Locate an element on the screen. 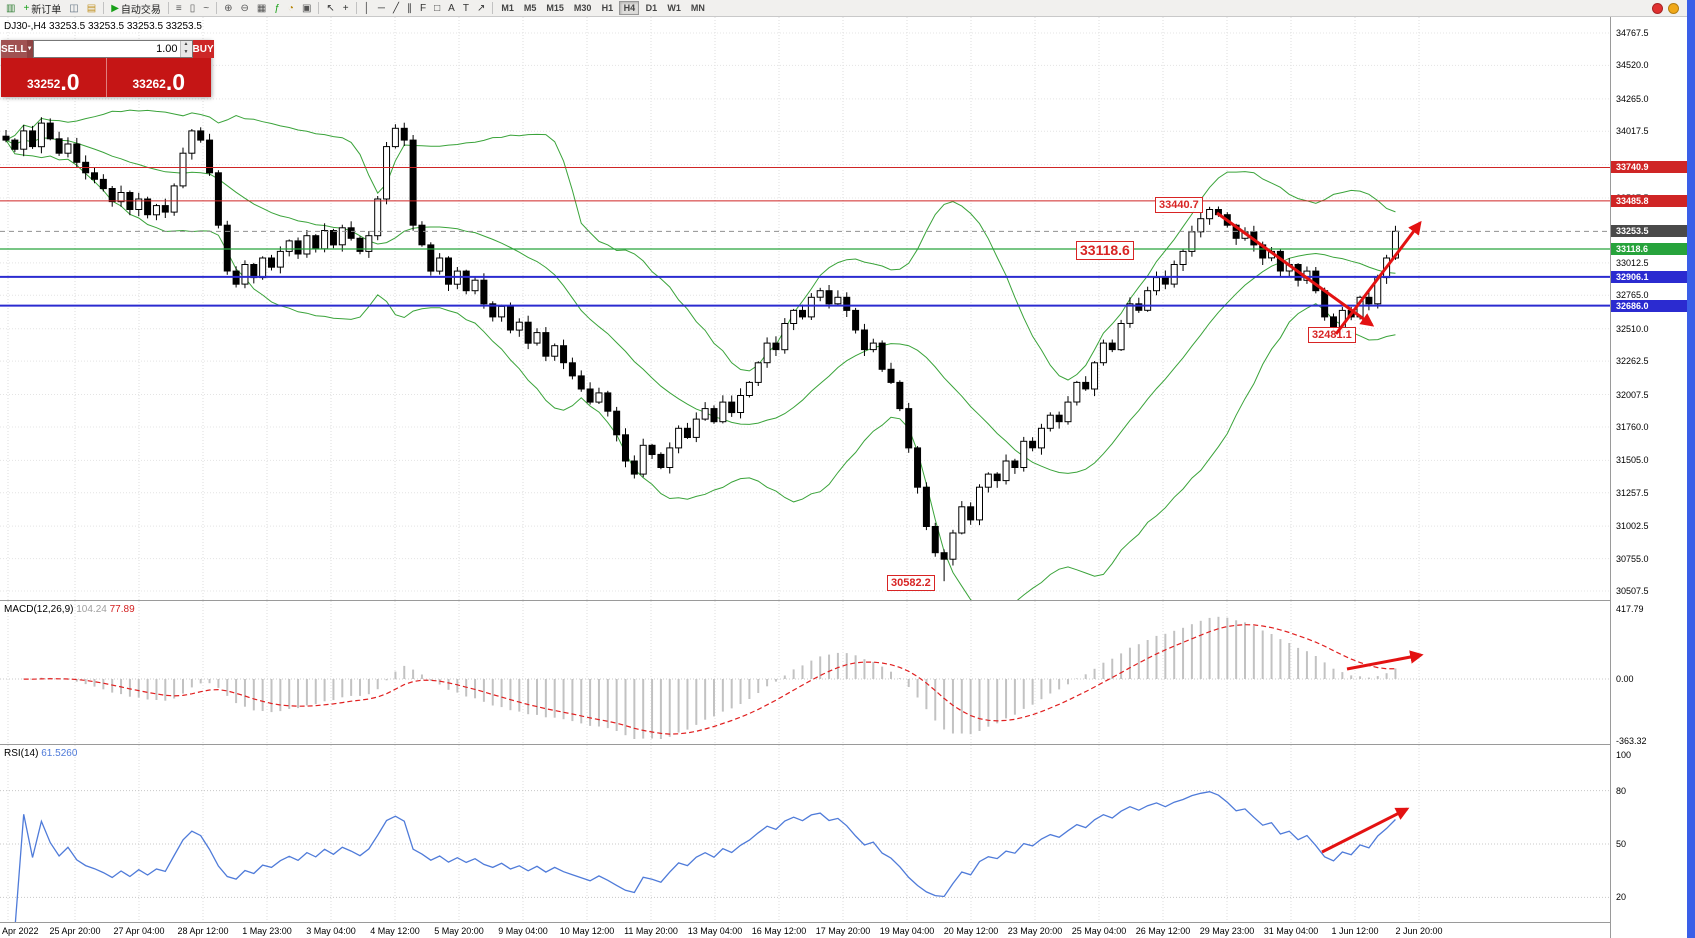  profiles-icon: ▤ is located at coordinates (91, 8).